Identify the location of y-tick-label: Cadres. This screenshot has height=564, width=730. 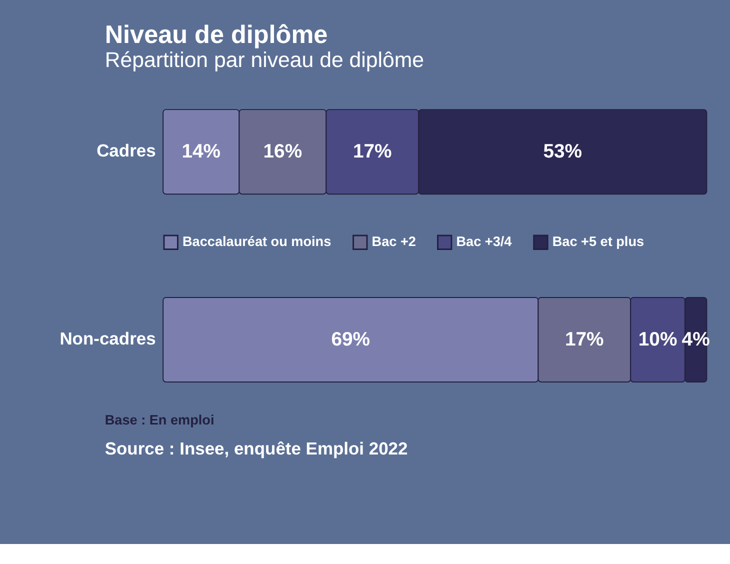
(126, 150).